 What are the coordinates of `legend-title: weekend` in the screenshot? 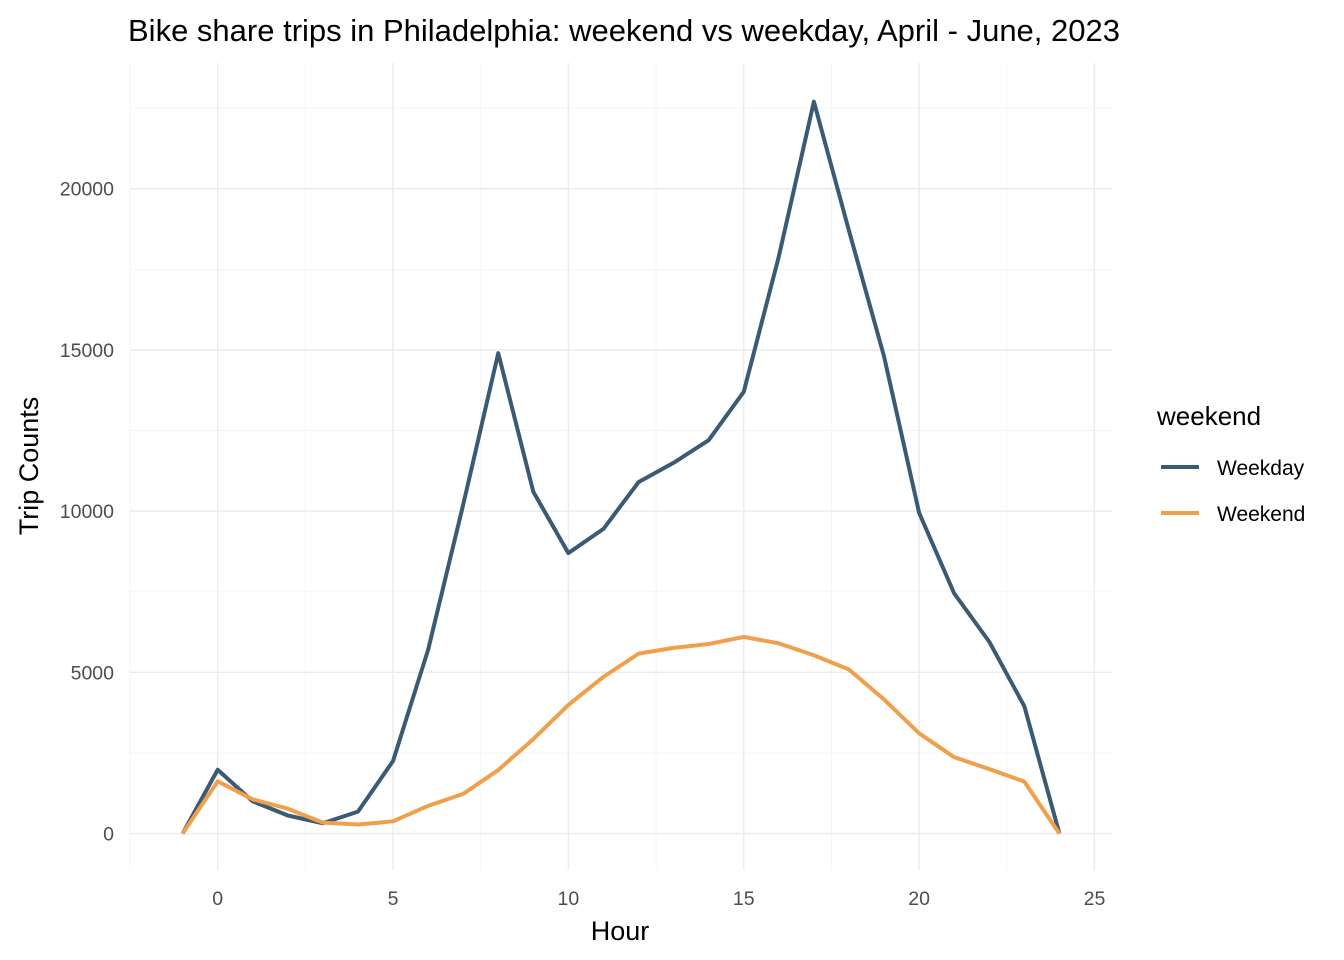 It's located at (1208, 416).